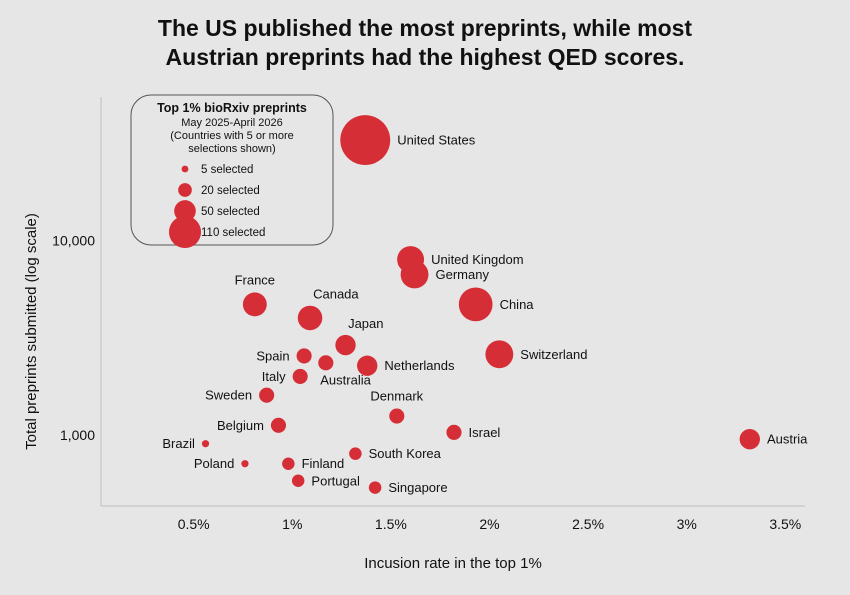  What do you see at coordinates (477, 259) in the screenshot?
I see `point-label-united-kingdom: United Kingdom` at bounding box center [477, 259].